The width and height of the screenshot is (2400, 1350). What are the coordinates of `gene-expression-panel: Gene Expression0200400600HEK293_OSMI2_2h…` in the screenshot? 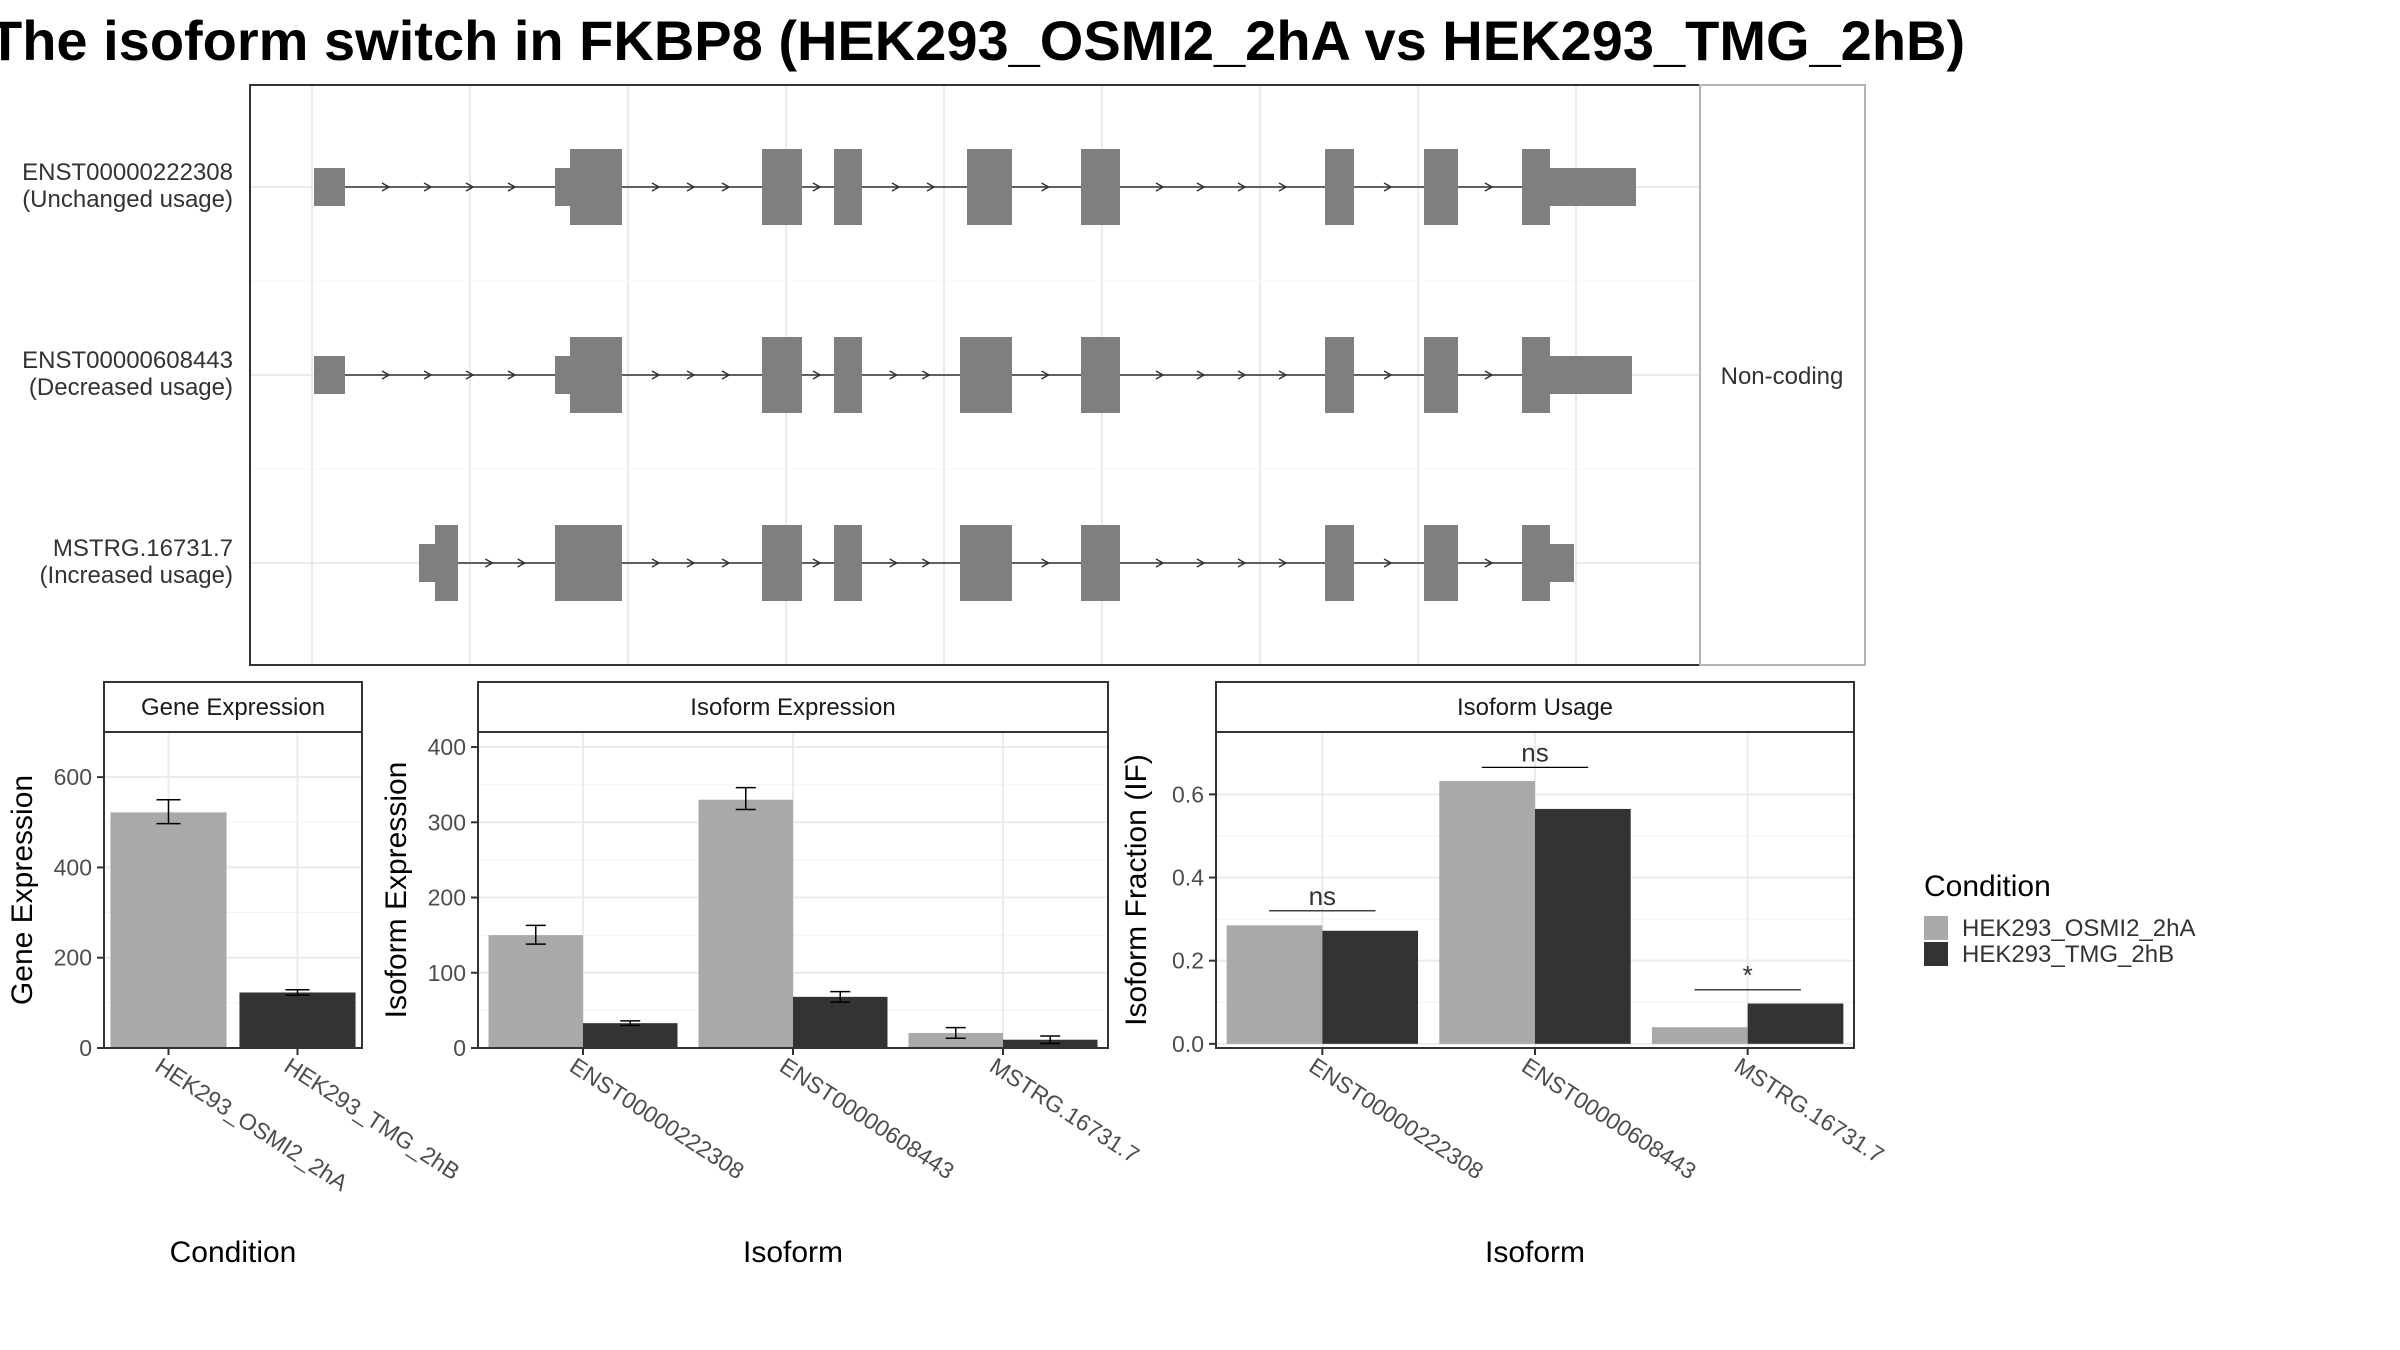 It's located at (235, 975).